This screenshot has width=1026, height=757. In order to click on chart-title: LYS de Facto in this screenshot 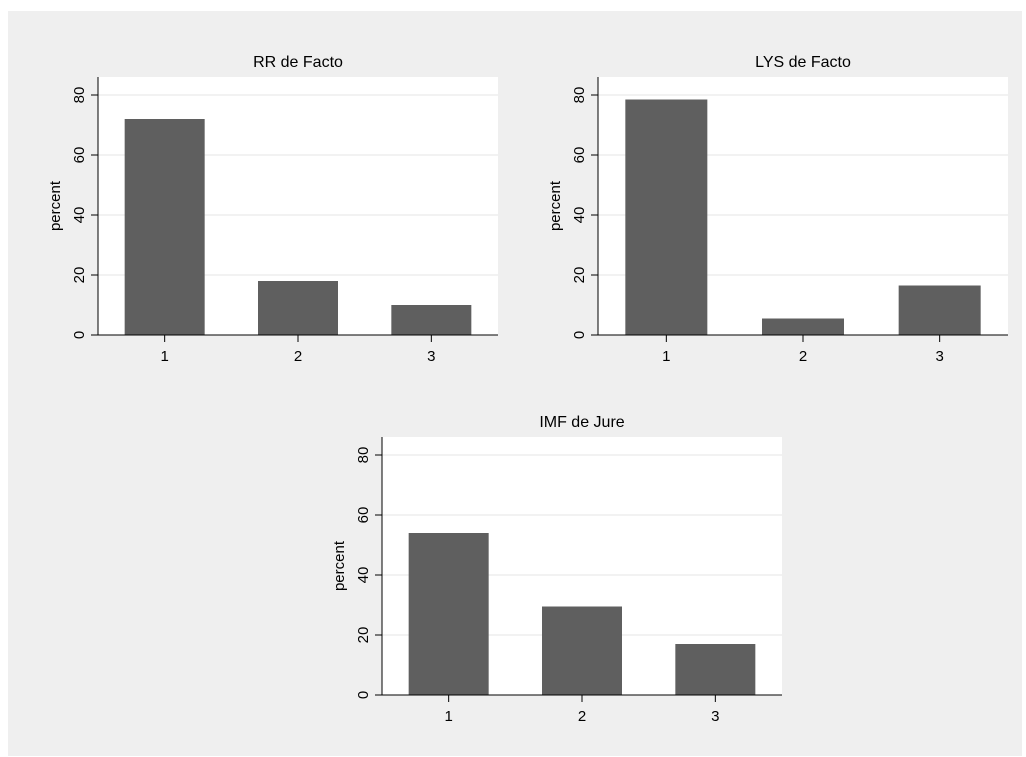, I will do `click(803, 62)`.